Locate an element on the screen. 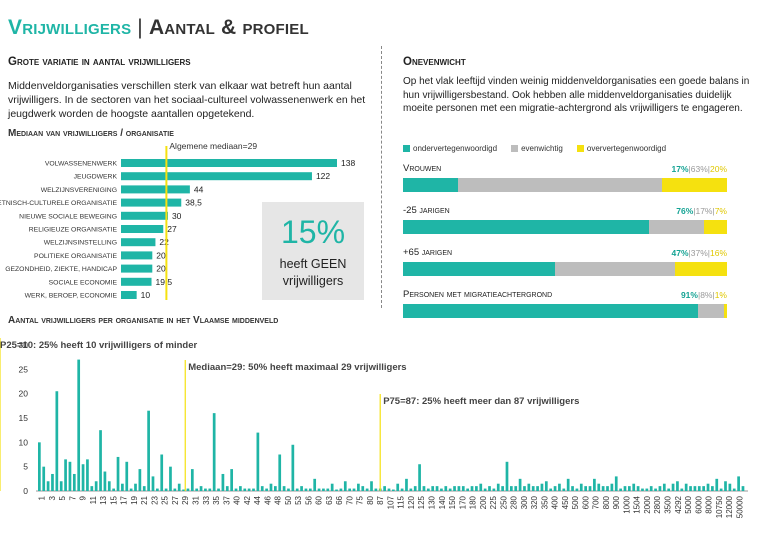  median-category-label: ETNISCH-CULTURELE ORGANISATIE is located at coordinates (58, 203).